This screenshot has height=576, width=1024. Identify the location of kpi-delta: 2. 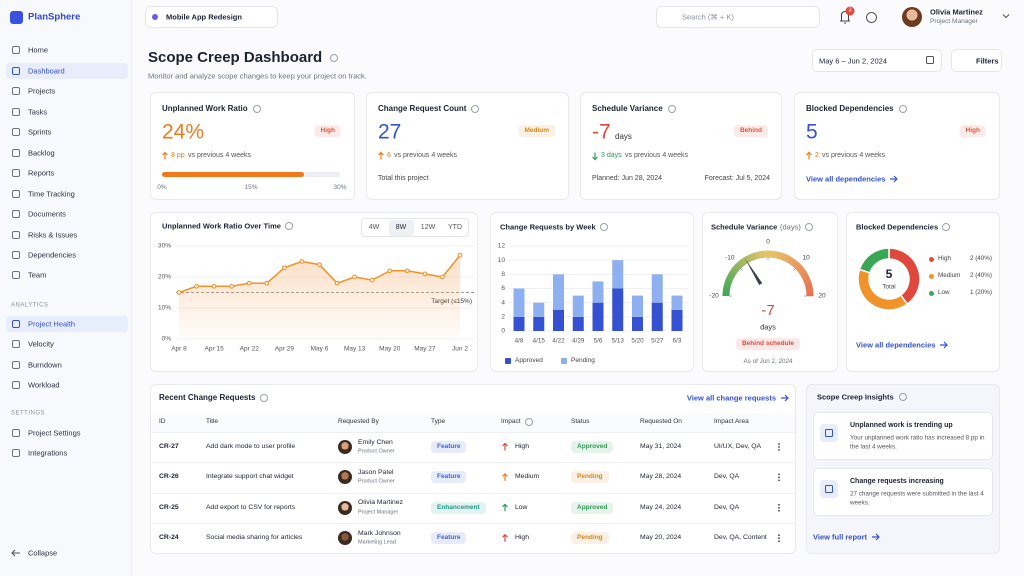
(817, 155).